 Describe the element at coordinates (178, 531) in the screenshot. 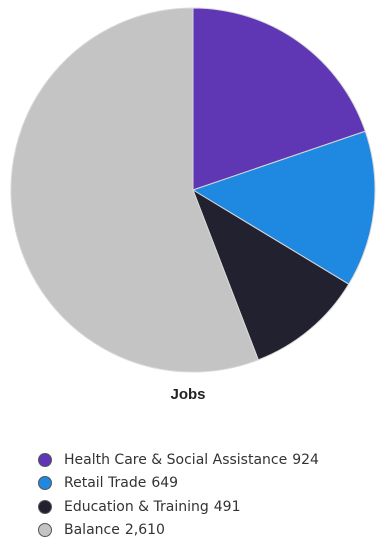

I see `legend-item-balance: Balance 2,610` at that location.